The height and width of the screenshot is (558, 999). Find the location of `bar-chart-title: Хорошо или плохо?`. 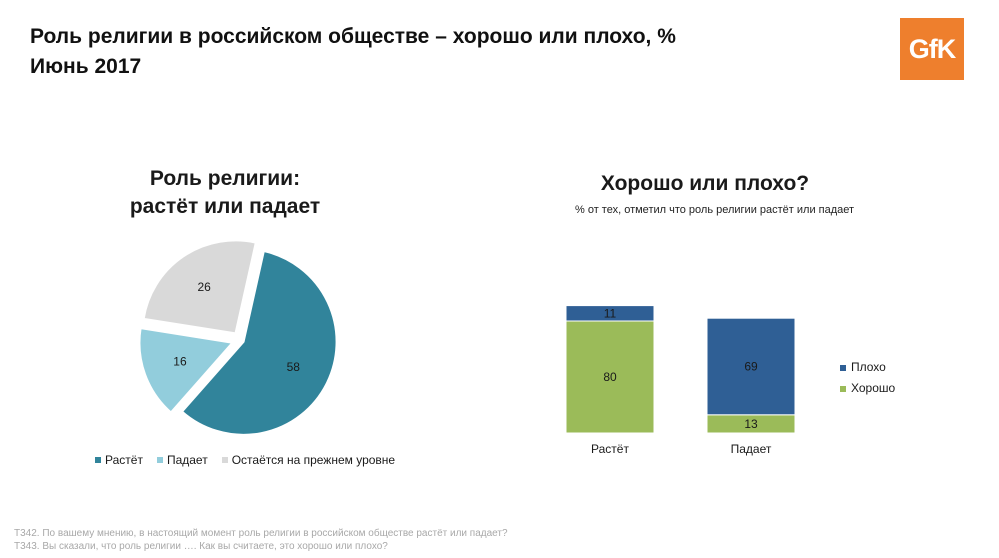

bar-chart-title: Хорошо или плохо? is located at coordinates (705, 183).